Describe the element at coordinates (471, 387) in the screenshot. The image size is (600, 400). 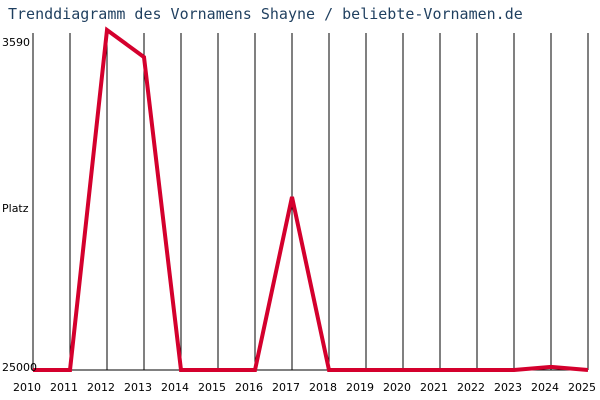
I see `x-tick-label: 2022` at that location.